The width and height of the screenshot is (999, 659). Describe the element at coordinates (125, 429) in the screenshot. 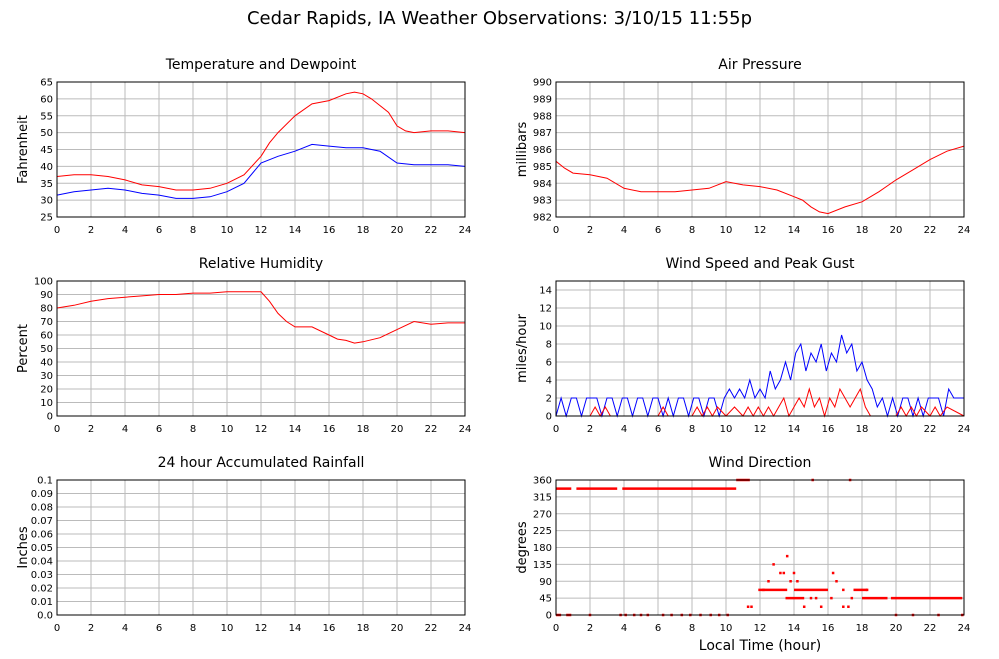

I see `relative-humidity-xtick-label: 4` at that location.